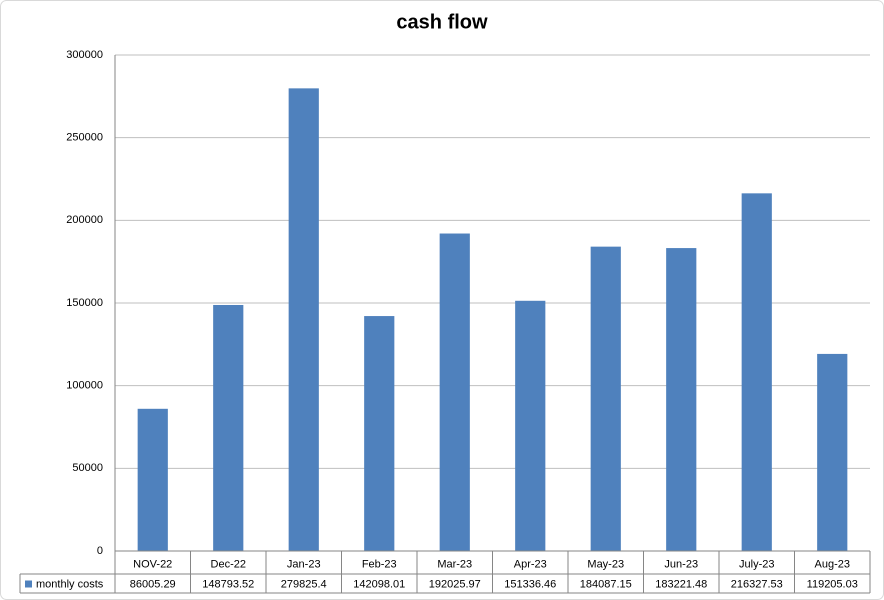 This screenshot has height=600, width=884. I want to click on x-tick-label: Dec-22, so click(228, 564).